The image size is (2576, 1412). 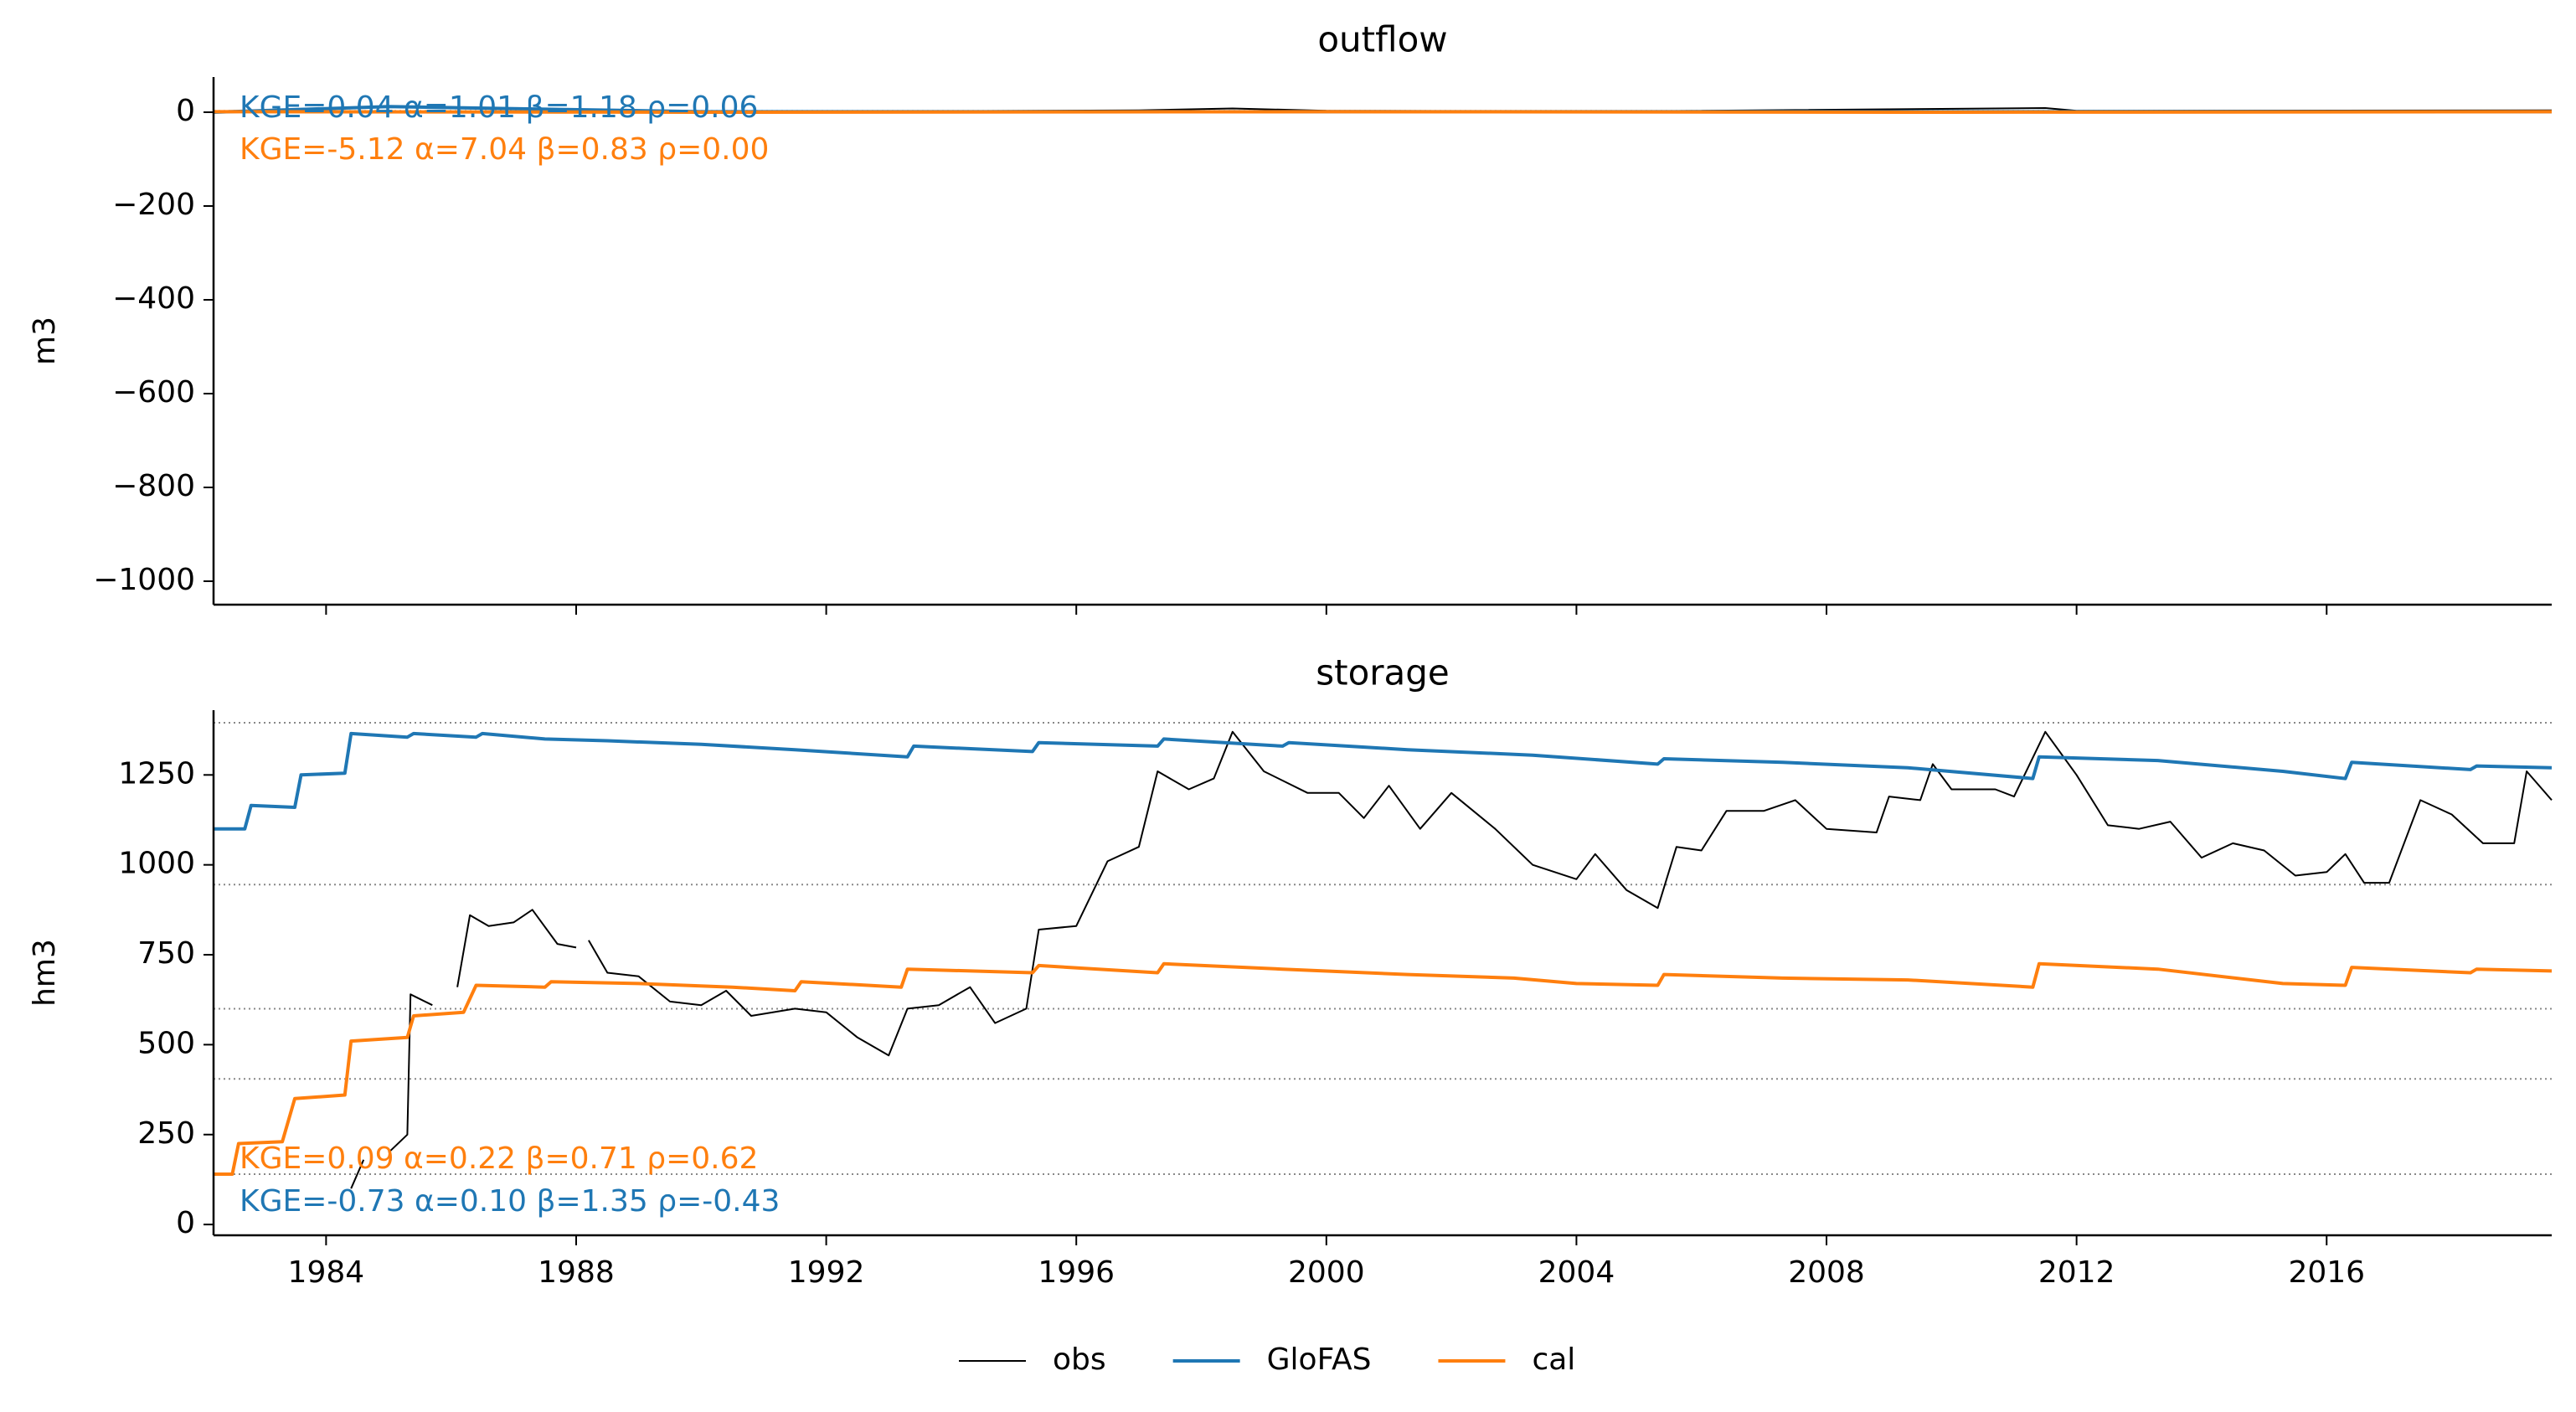 I want to click on annotation: KGE=0.09 α=0.22 β=0.71 ρ=0.62, so click(x=499, y=1158).